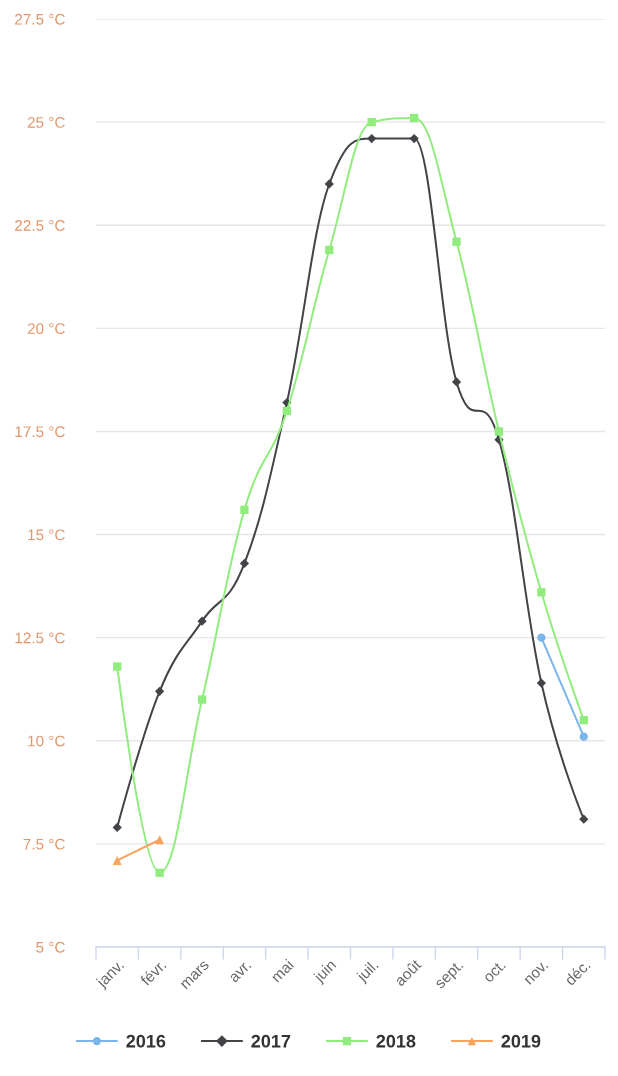 The image size is (618, 1076). What do you see at coordinates (153, 972) in the screenshot?
I see `x-tick-label: févr.` at bounding box center [153, 972].